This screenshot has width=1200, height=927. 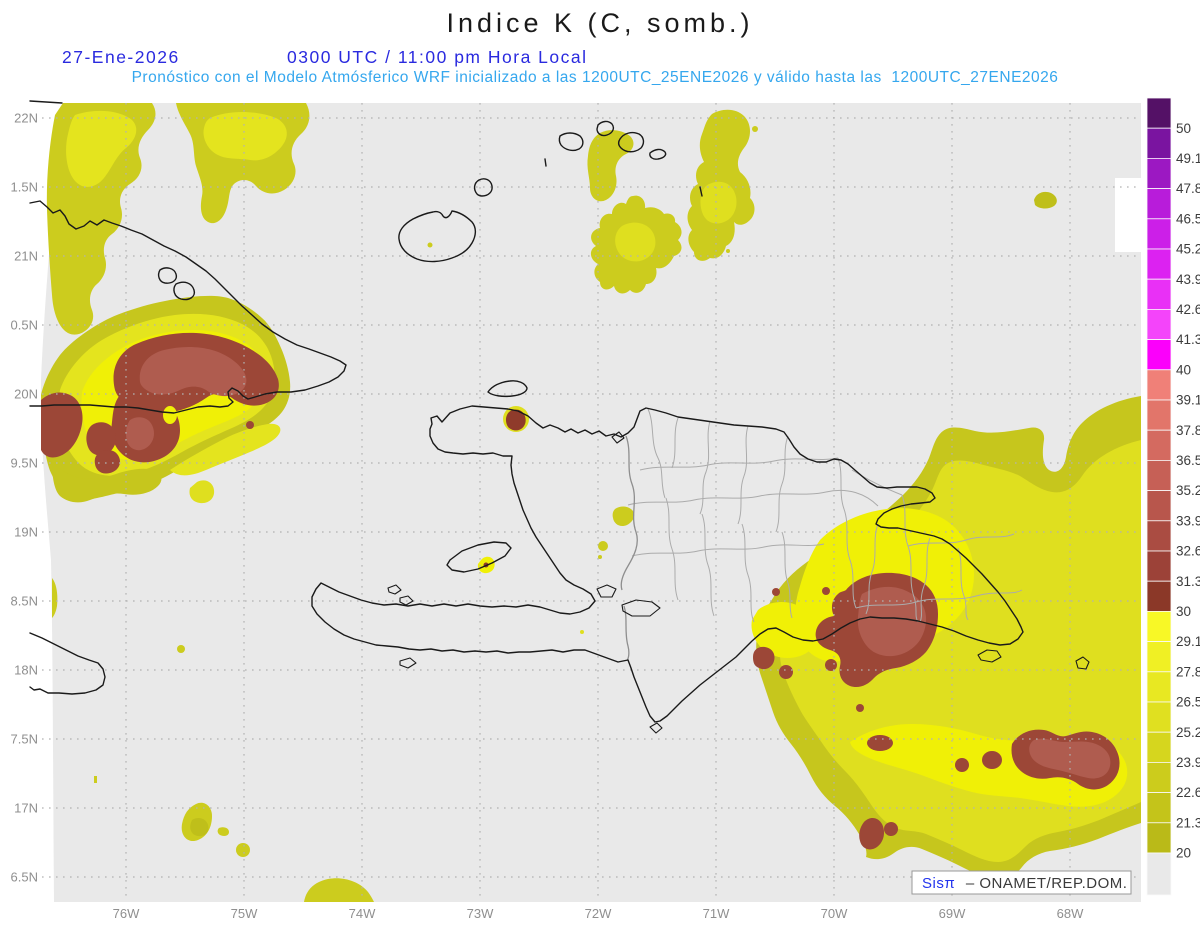 I want to click on x-axis-label: 73W, so click(x=480, y=913).